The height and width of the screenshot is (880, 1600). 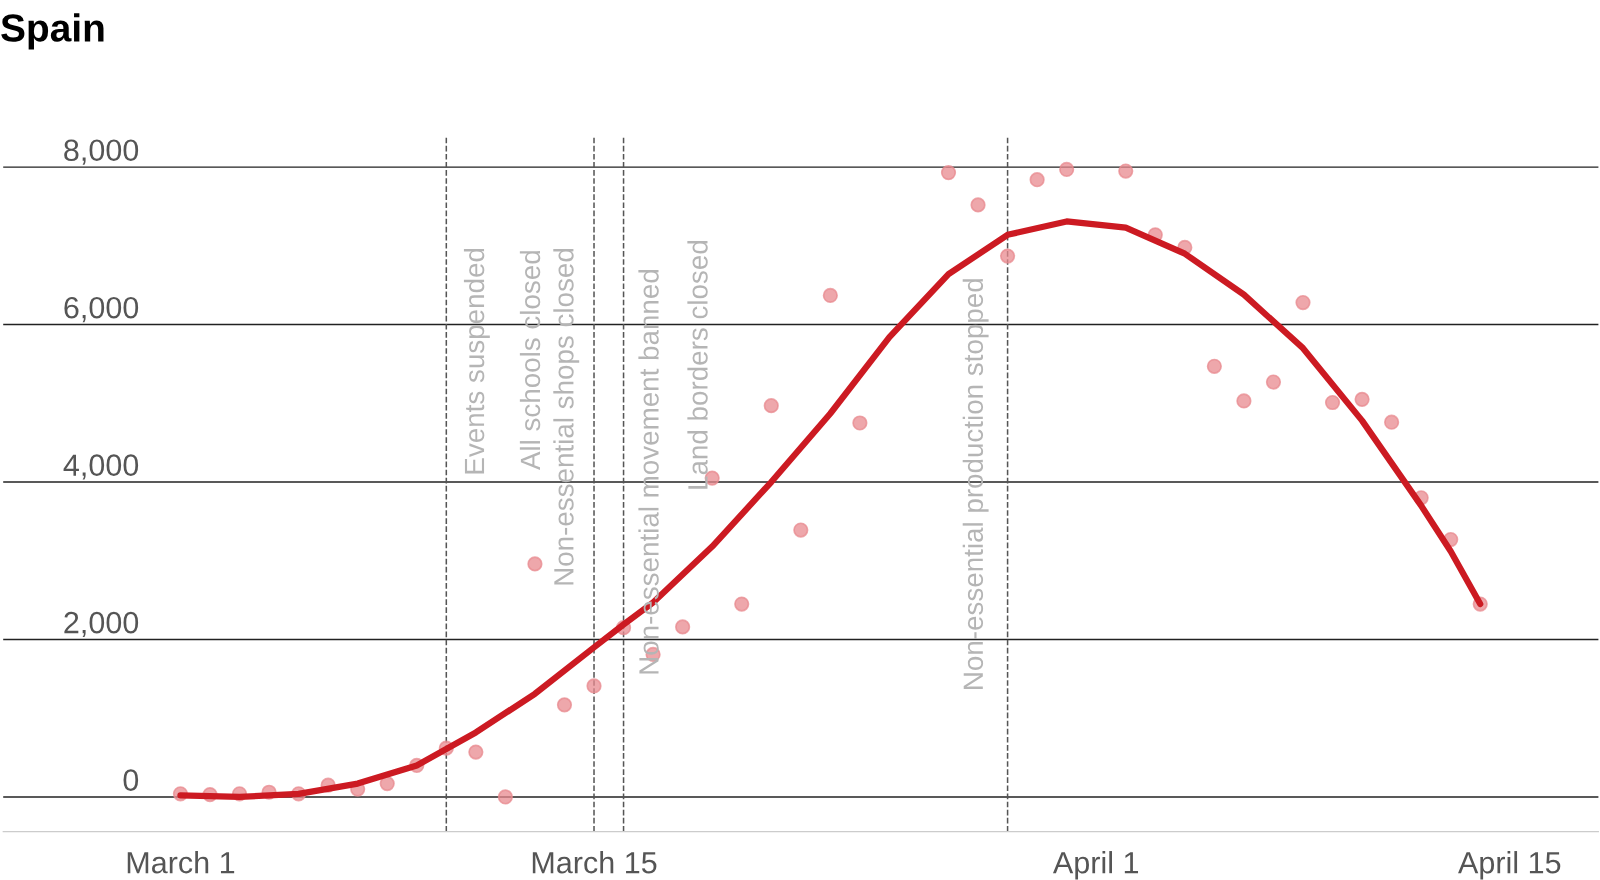 I want to click on ref-line-label: Non-essential shops closed, so click(x=566, y=416).